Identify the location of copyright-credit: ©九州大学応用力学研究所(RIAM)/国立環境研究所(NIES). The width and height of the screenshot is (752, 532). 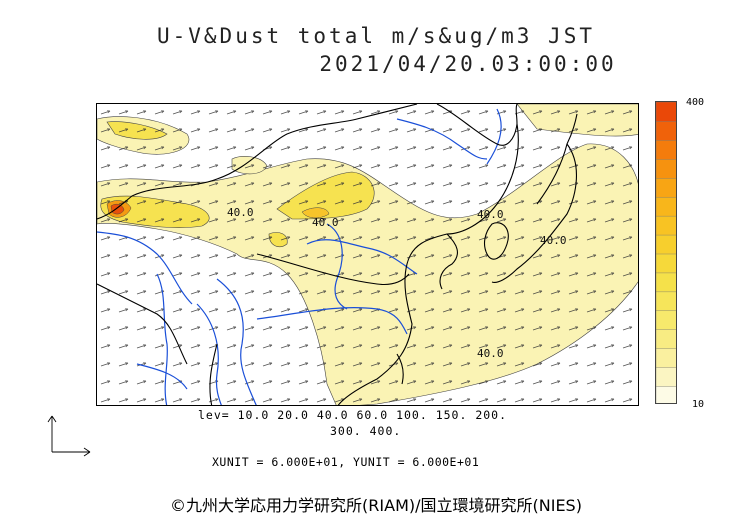
(376, 505).